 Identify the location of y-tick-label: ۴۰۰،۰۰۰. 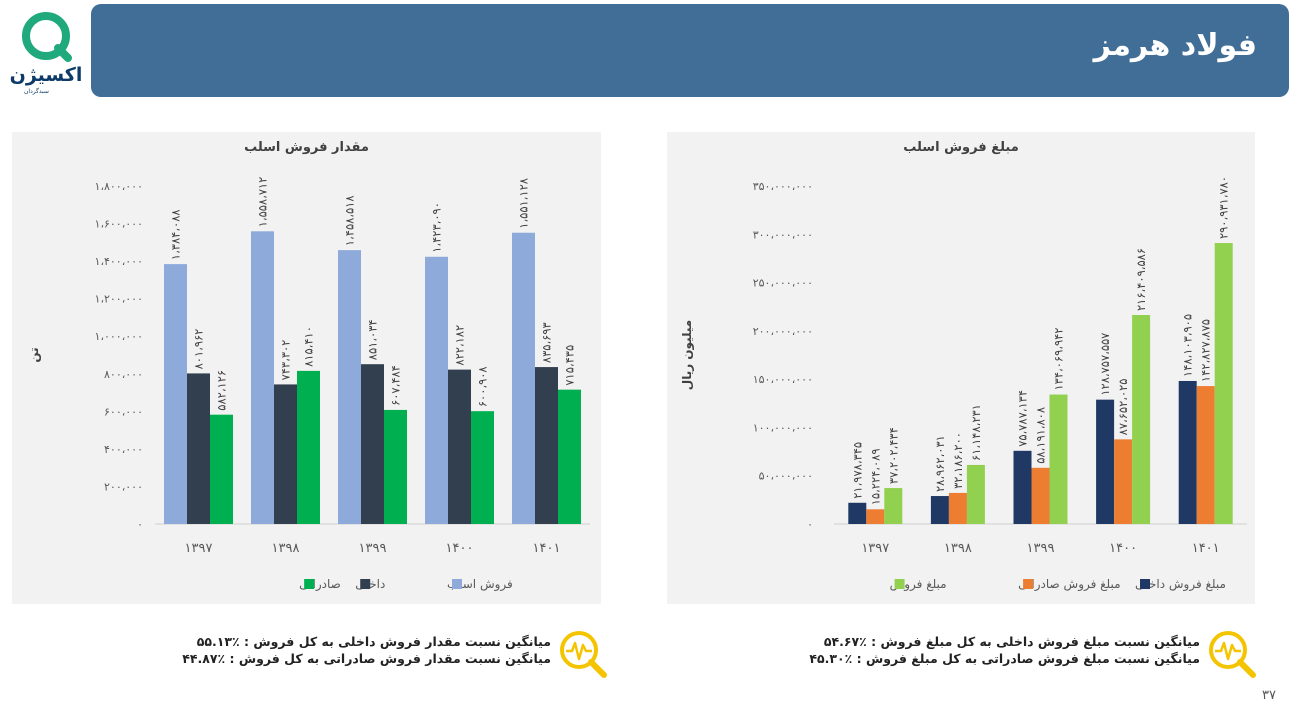
(123, 449).